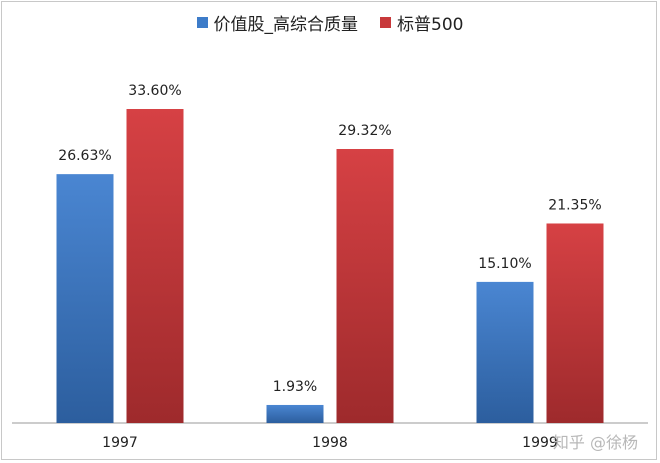  Describe the element at coordinates (505, 352) in the screenshot. I see `bar-value-stocks-1999` at that location.